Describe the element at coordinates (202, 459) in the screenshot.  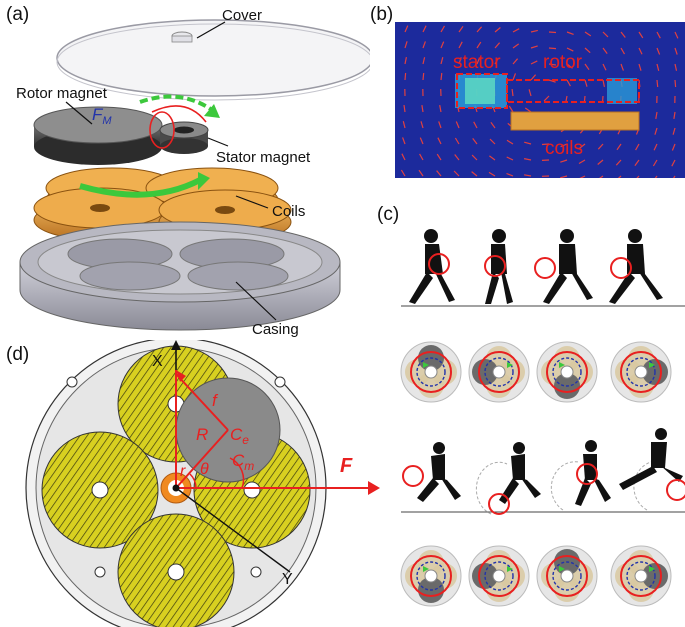
I see `vector-R` at that location.